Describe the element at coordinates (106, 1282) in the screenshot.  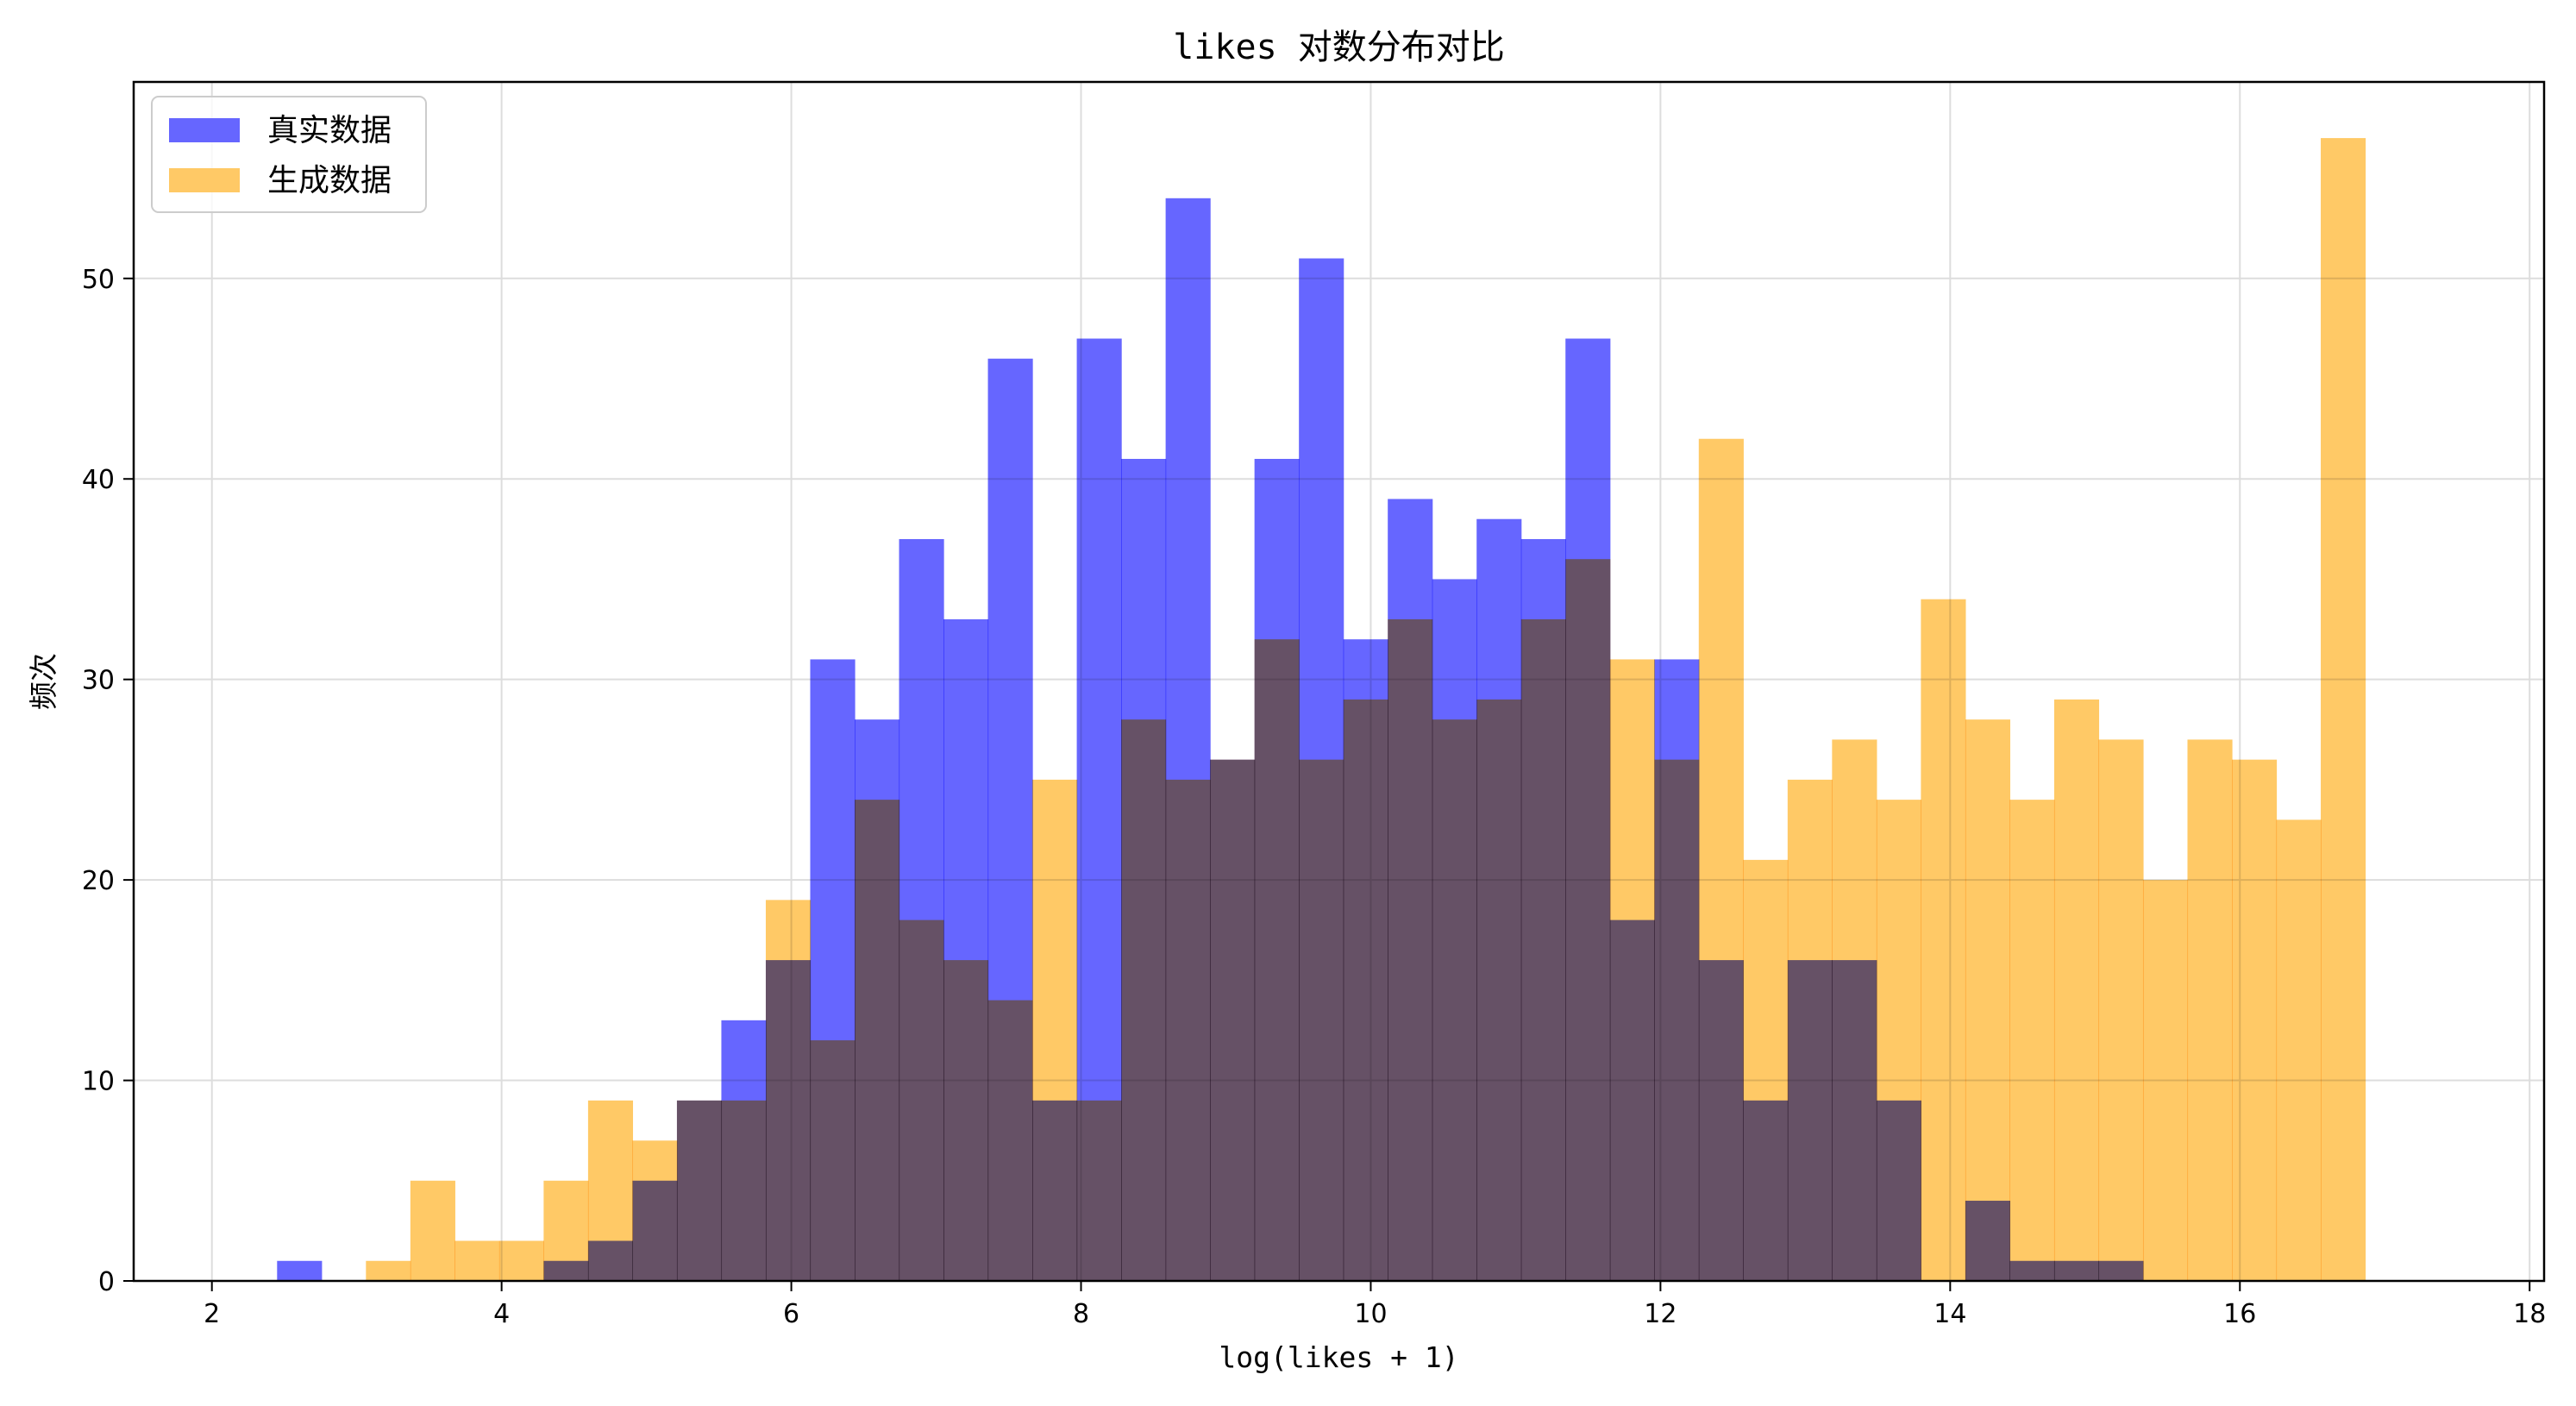
I see `y-tick-label: 0` at that location.